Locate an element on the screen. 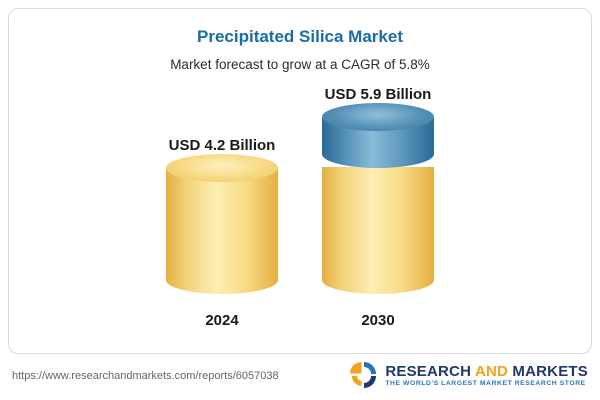 This screenshot has width=600, height=400. cylinder-2030 is located at coordinates (378, 198).